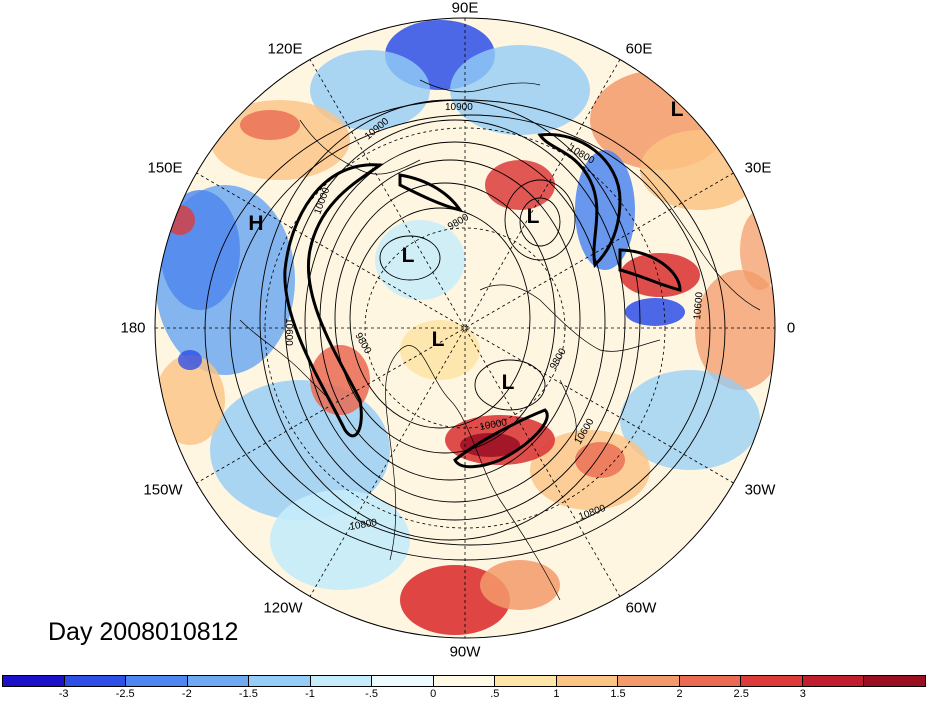 The height and width of the screenshot is (702, 928). Describe the element at coordinates (143, 632) in the screenshot. I see `date-label: Day 2008010812` at that location.